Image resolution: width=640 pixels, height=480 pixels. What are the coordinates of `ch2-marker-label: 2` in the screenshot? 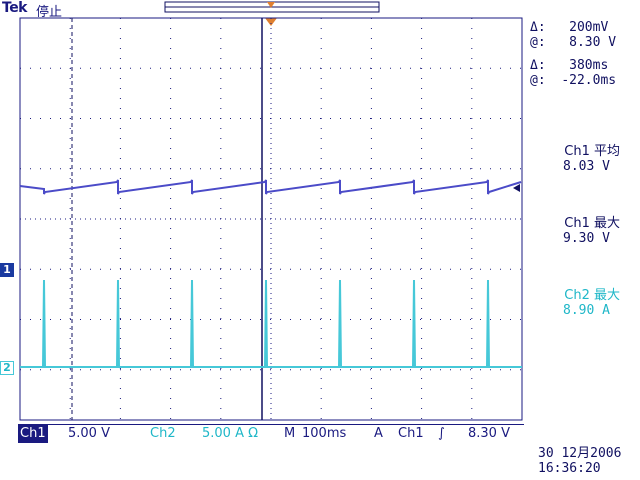 It's located at (7, 367).